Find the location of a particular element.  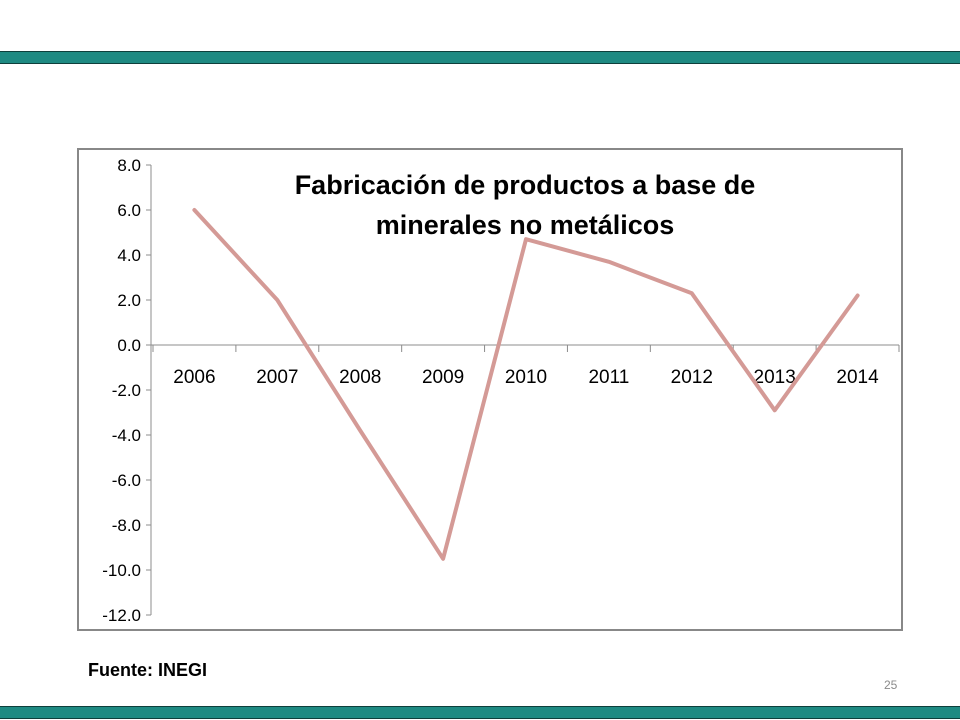

x-tick-label: 2010 is located at coordinates (526, 377).